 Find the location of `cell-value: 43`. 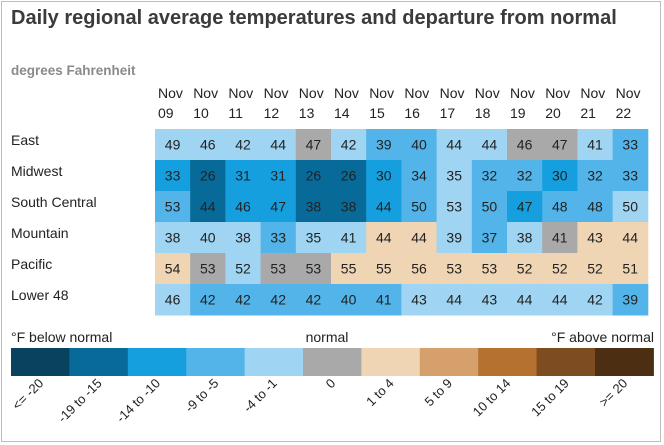

cell-value: 43 is located at coordinates (419, 300).